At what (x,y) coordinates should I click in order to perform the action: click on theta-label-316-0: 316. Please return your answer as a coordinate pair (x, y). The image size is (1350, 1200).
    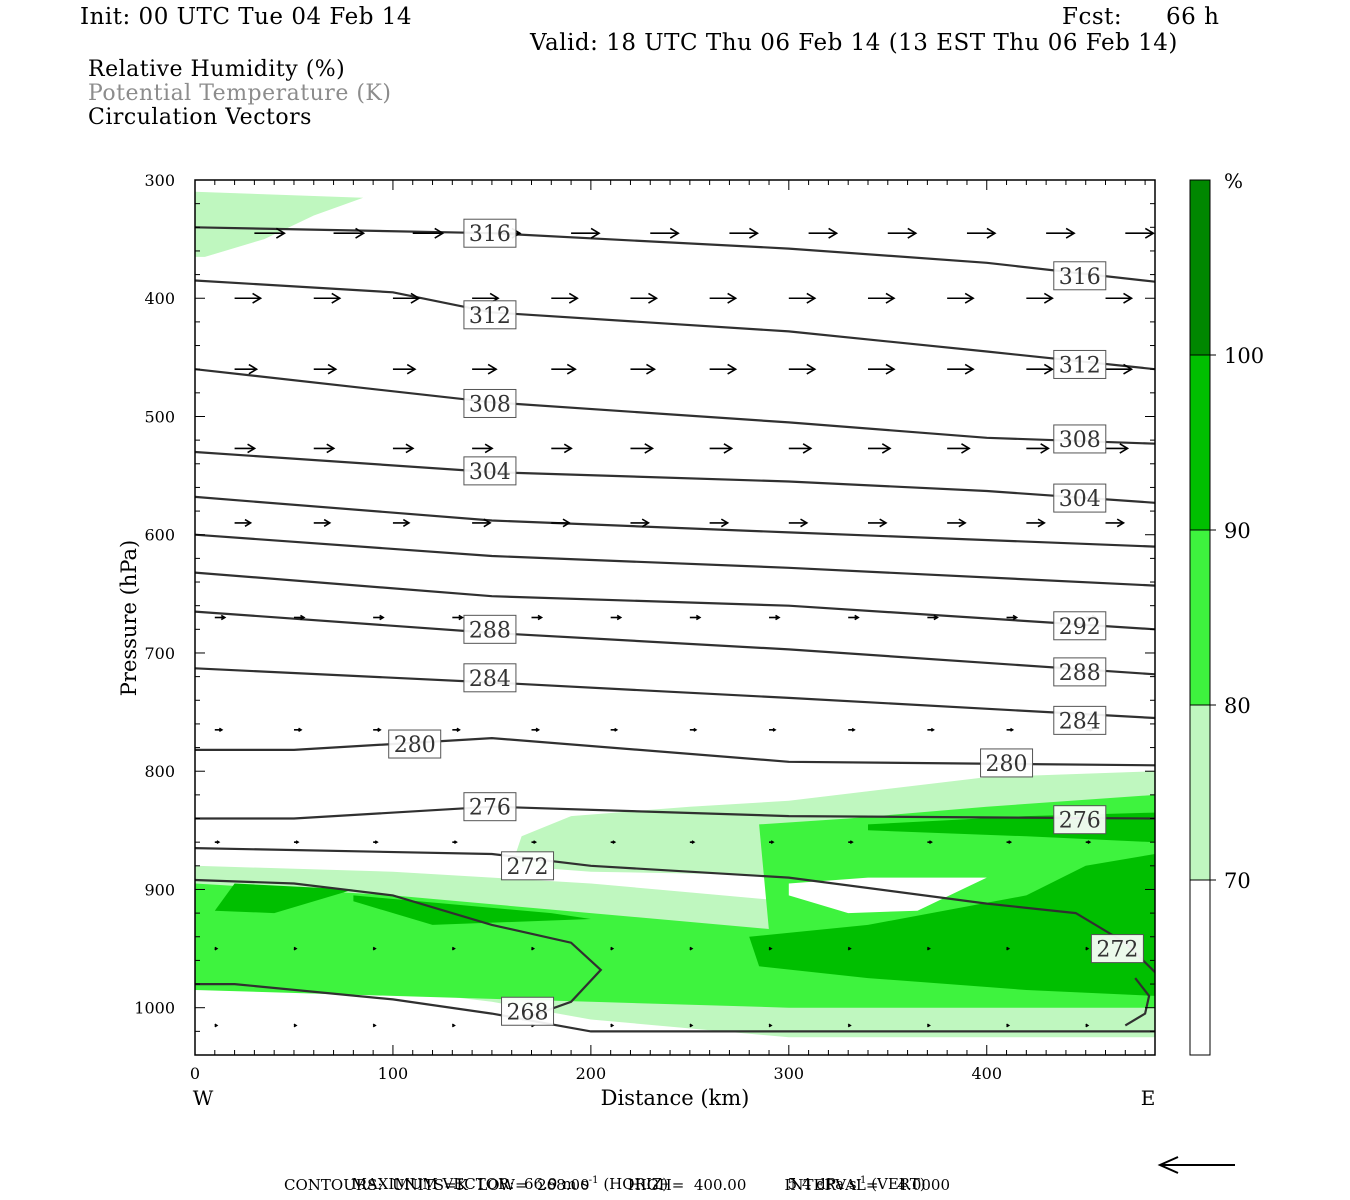
    Looking at the image, I should click on (490, 233).